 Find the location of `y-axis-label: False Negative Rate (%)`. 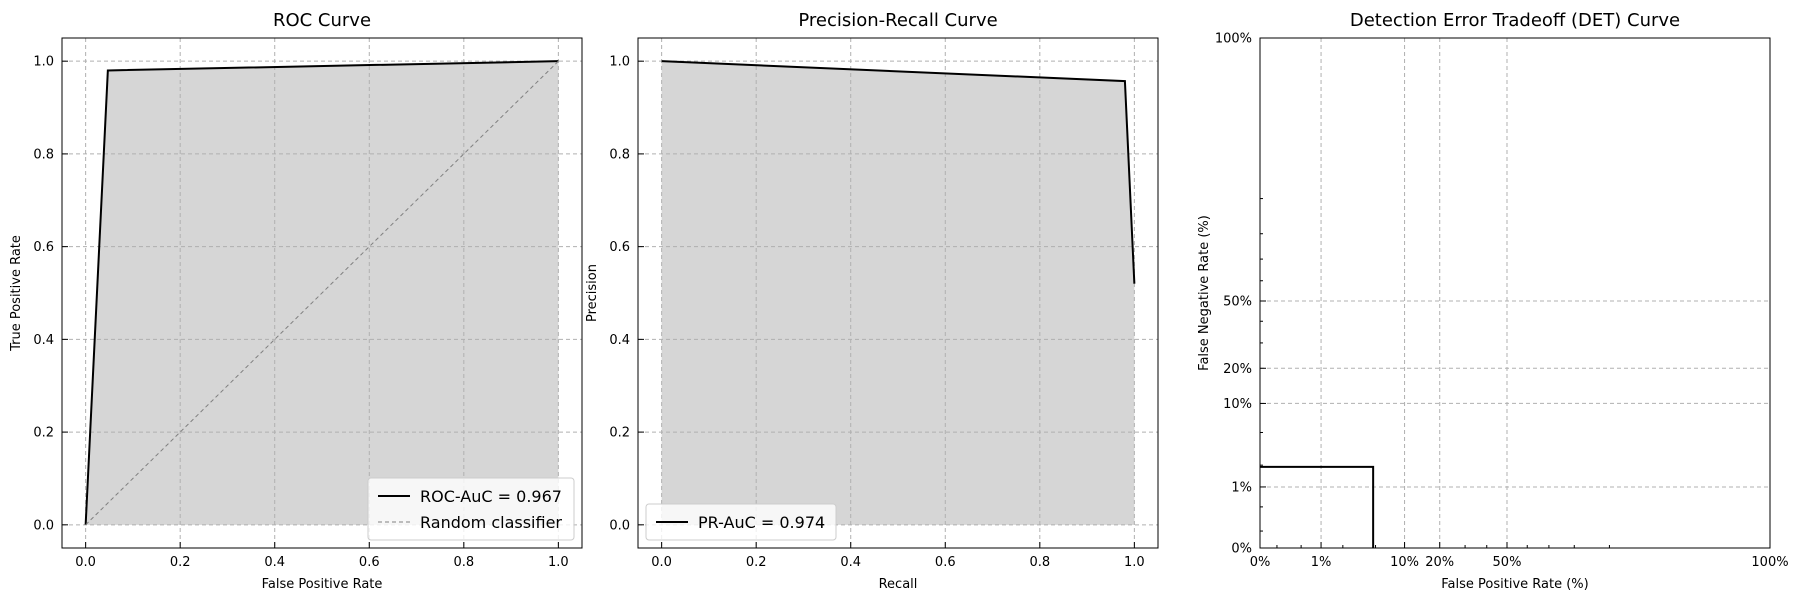

y-axis-label: False Negative Rate (%) is located at coordinates (1204, 293).